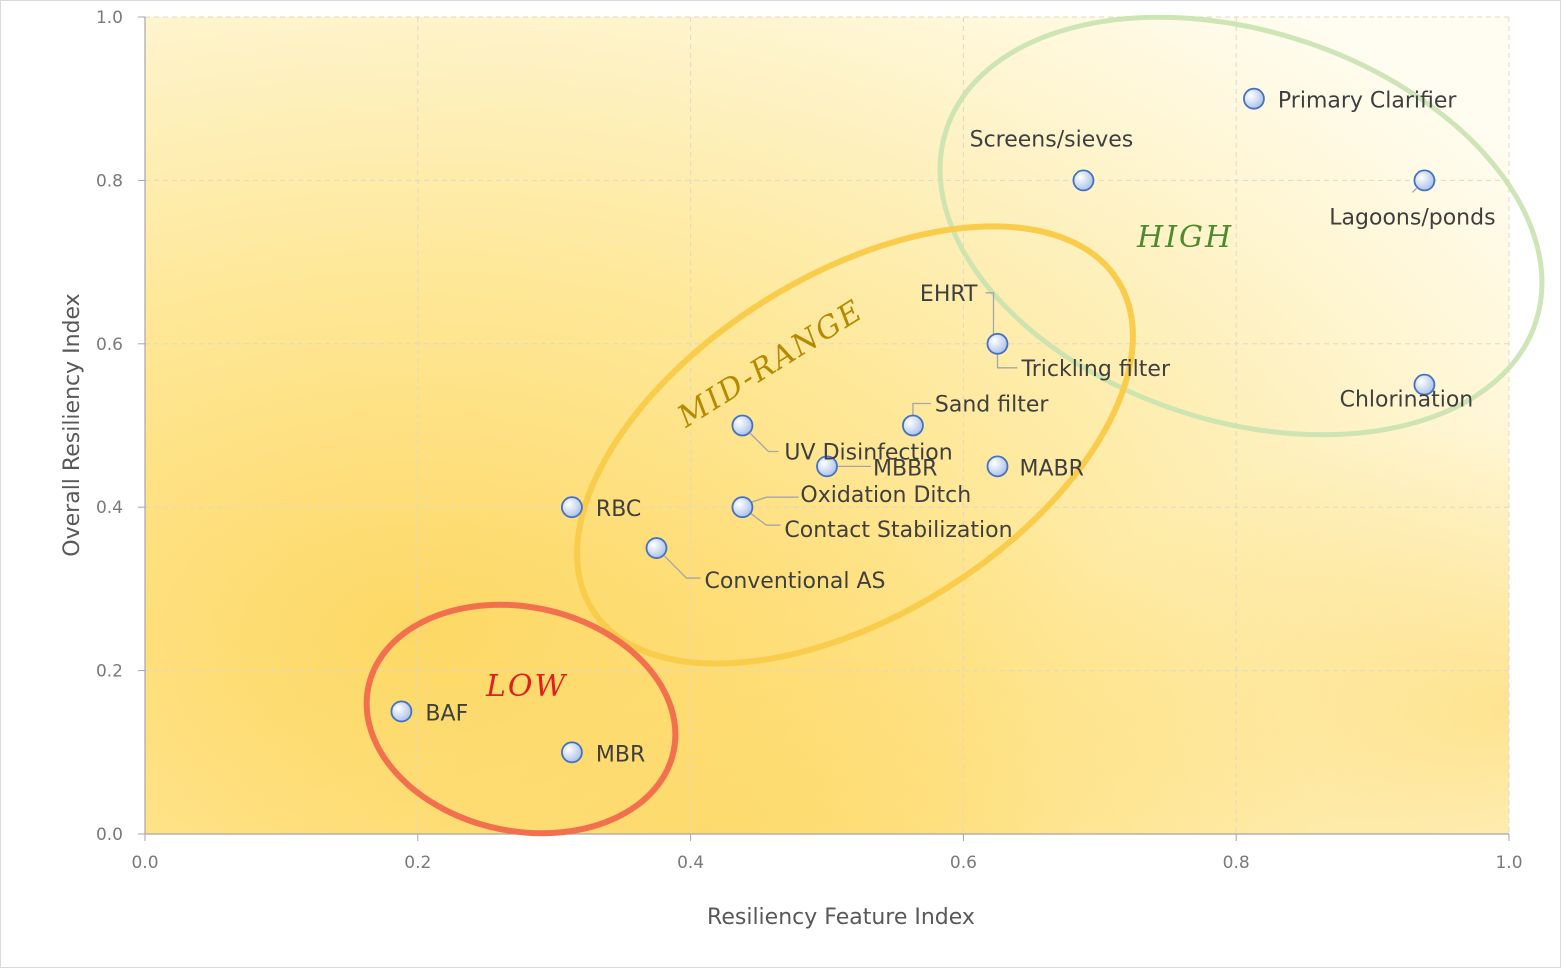 The width and height of the screenshot is (1562, 969). What do you see at coordinates (417, 863) in the screenshot?
I see `x-tick-label: 0.2` at bounding box center [417, 863].